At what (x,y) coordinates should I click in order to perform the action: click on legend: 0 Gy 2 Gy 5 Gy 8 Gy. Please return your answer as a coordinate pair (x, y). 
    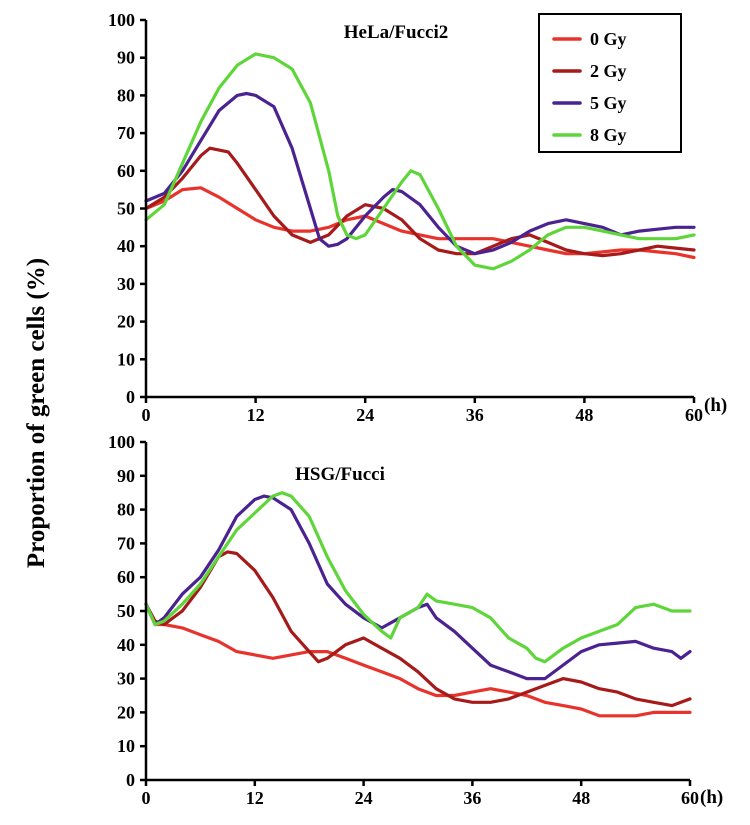
    Looking at the image, I should click on (610, 83).